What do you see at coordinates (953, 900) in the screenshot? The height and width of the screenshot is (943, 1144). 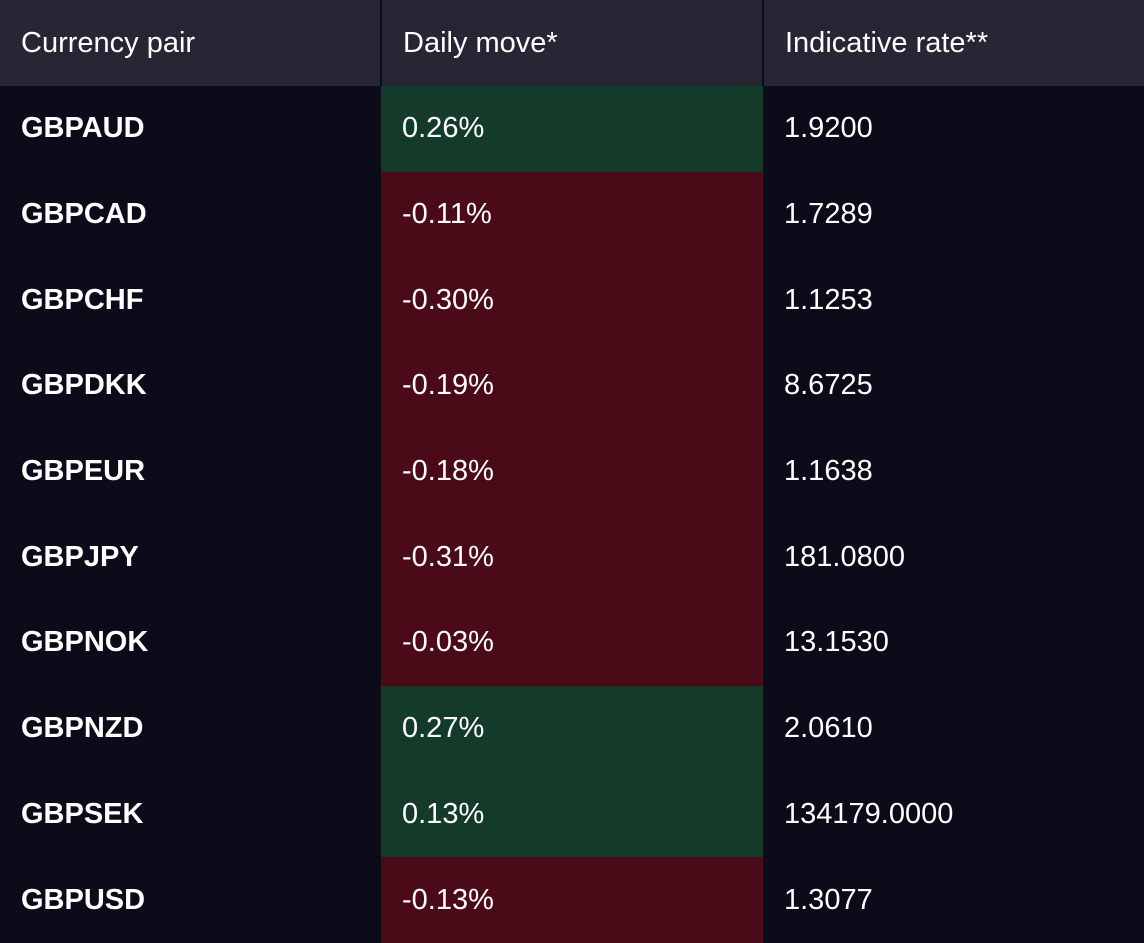 I see `indicative-rate-cell: 1.3077` at bounding box center [953, 900].